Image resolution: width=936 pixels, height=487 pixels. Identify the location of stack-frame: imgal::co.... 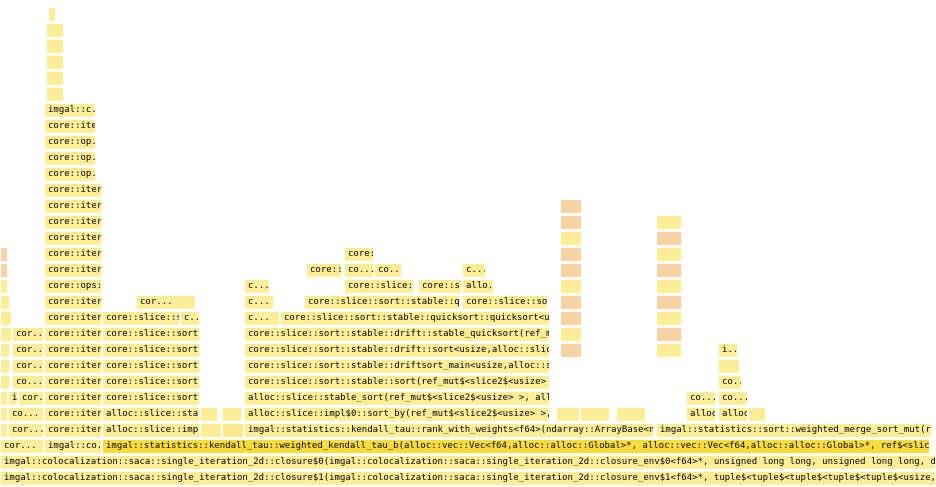
(73, 446).